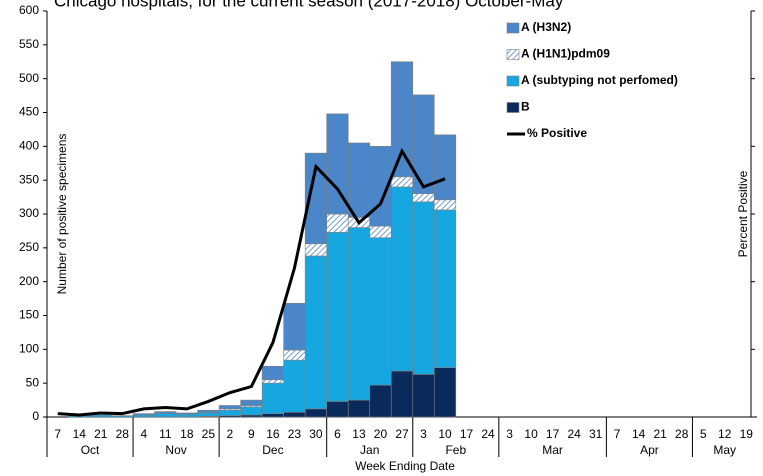 The width and height of the screenshot is (763, 476). I want to click on x-tick-label: 11, so click(165, 434).